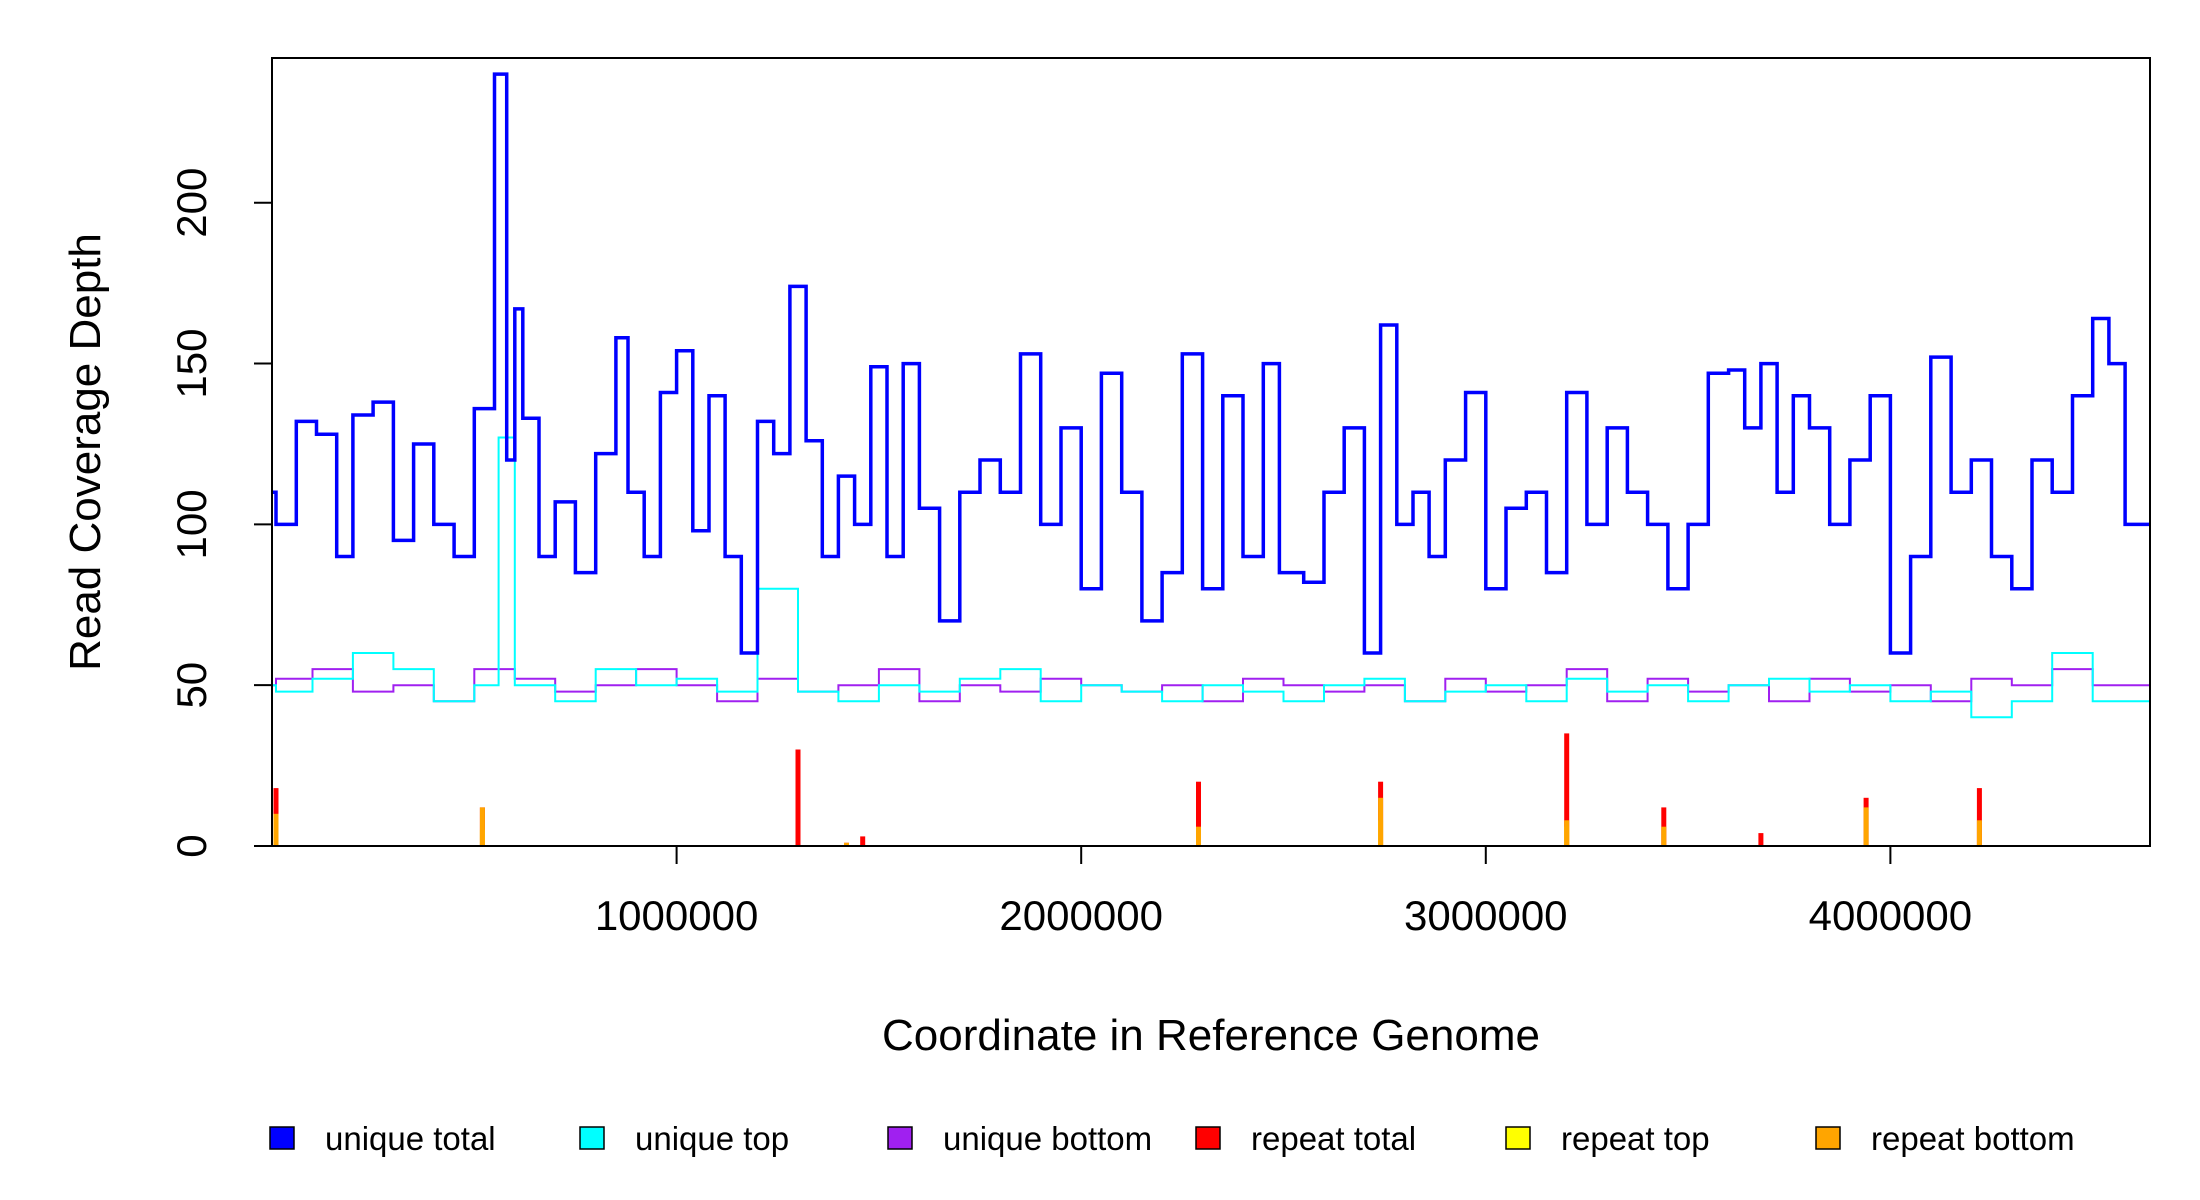  What do you see at coordinates (1486, 915) in the screenshot?
I see `x-tick-label: 3000000` at bounding box center [1486, 915].